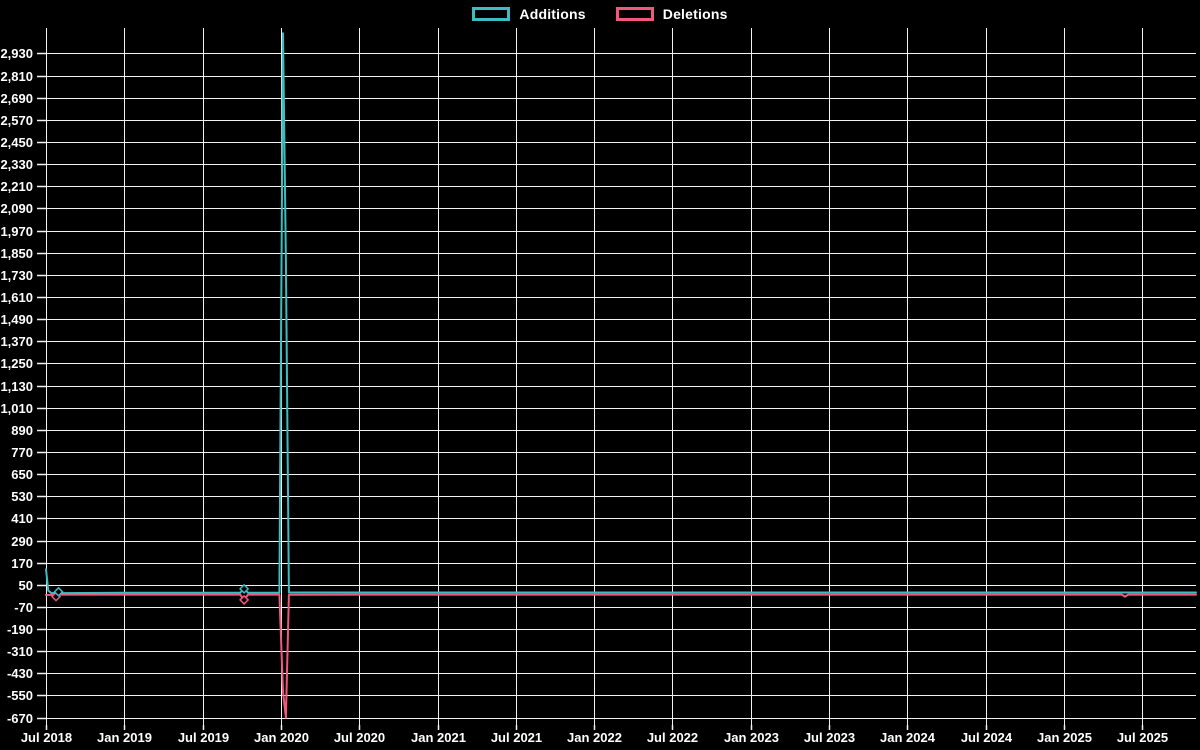 This screenshot has height=750, width=1200. What do you see at coordinates (16, 120) in the screenshot?
I see `y-tick-label: 2,570` at bounding box center [16, 120].